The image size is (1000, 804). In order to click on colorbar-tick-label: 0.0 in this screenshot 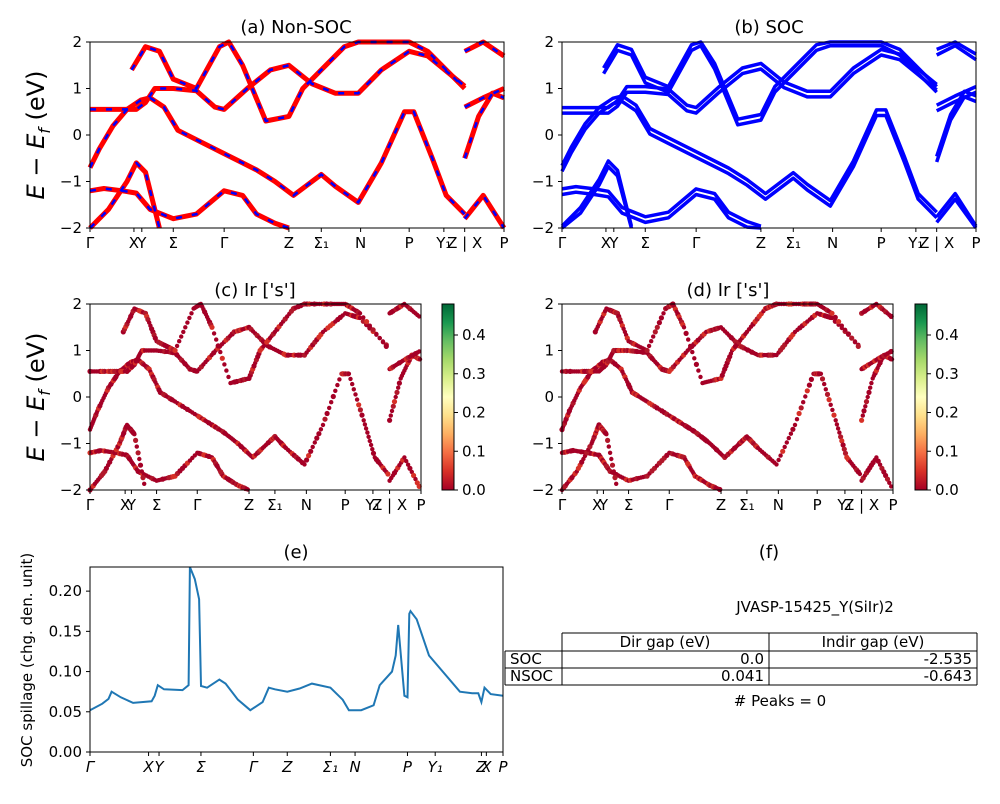, I will do `click(474, 490)`.